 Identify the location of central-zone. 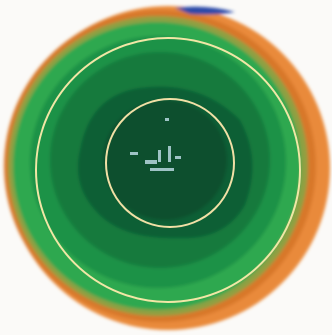
(165, 160).